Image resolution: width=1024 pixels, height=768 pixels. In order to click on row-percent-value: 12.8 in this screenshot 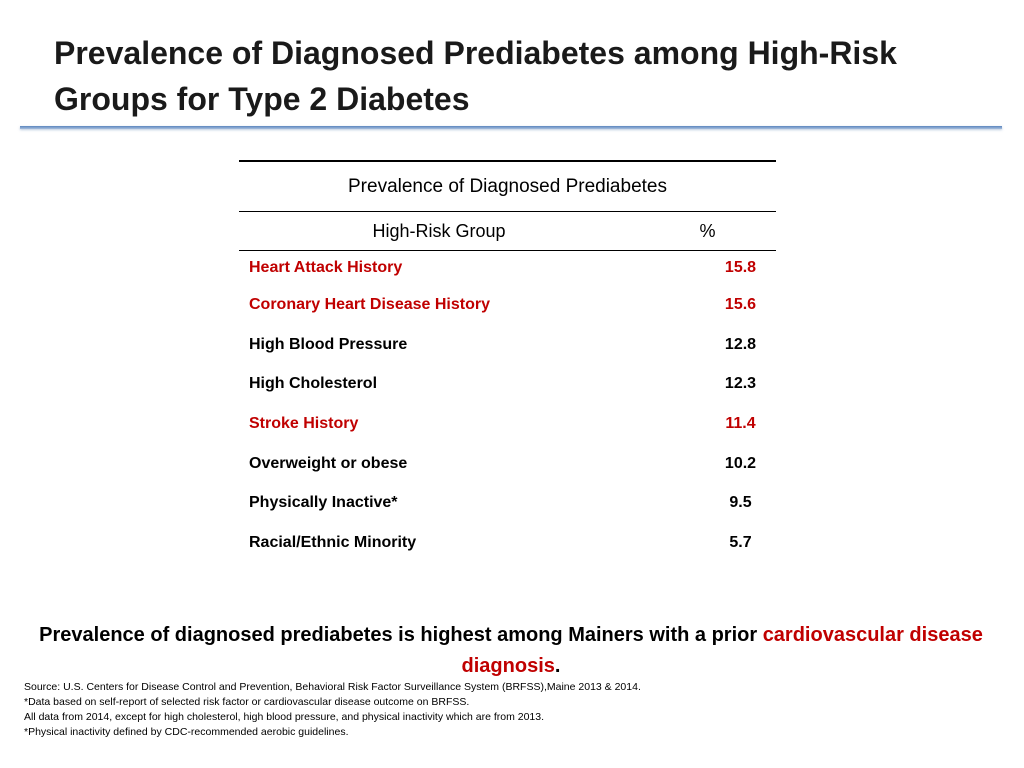, I will do `click(740, 344)`.